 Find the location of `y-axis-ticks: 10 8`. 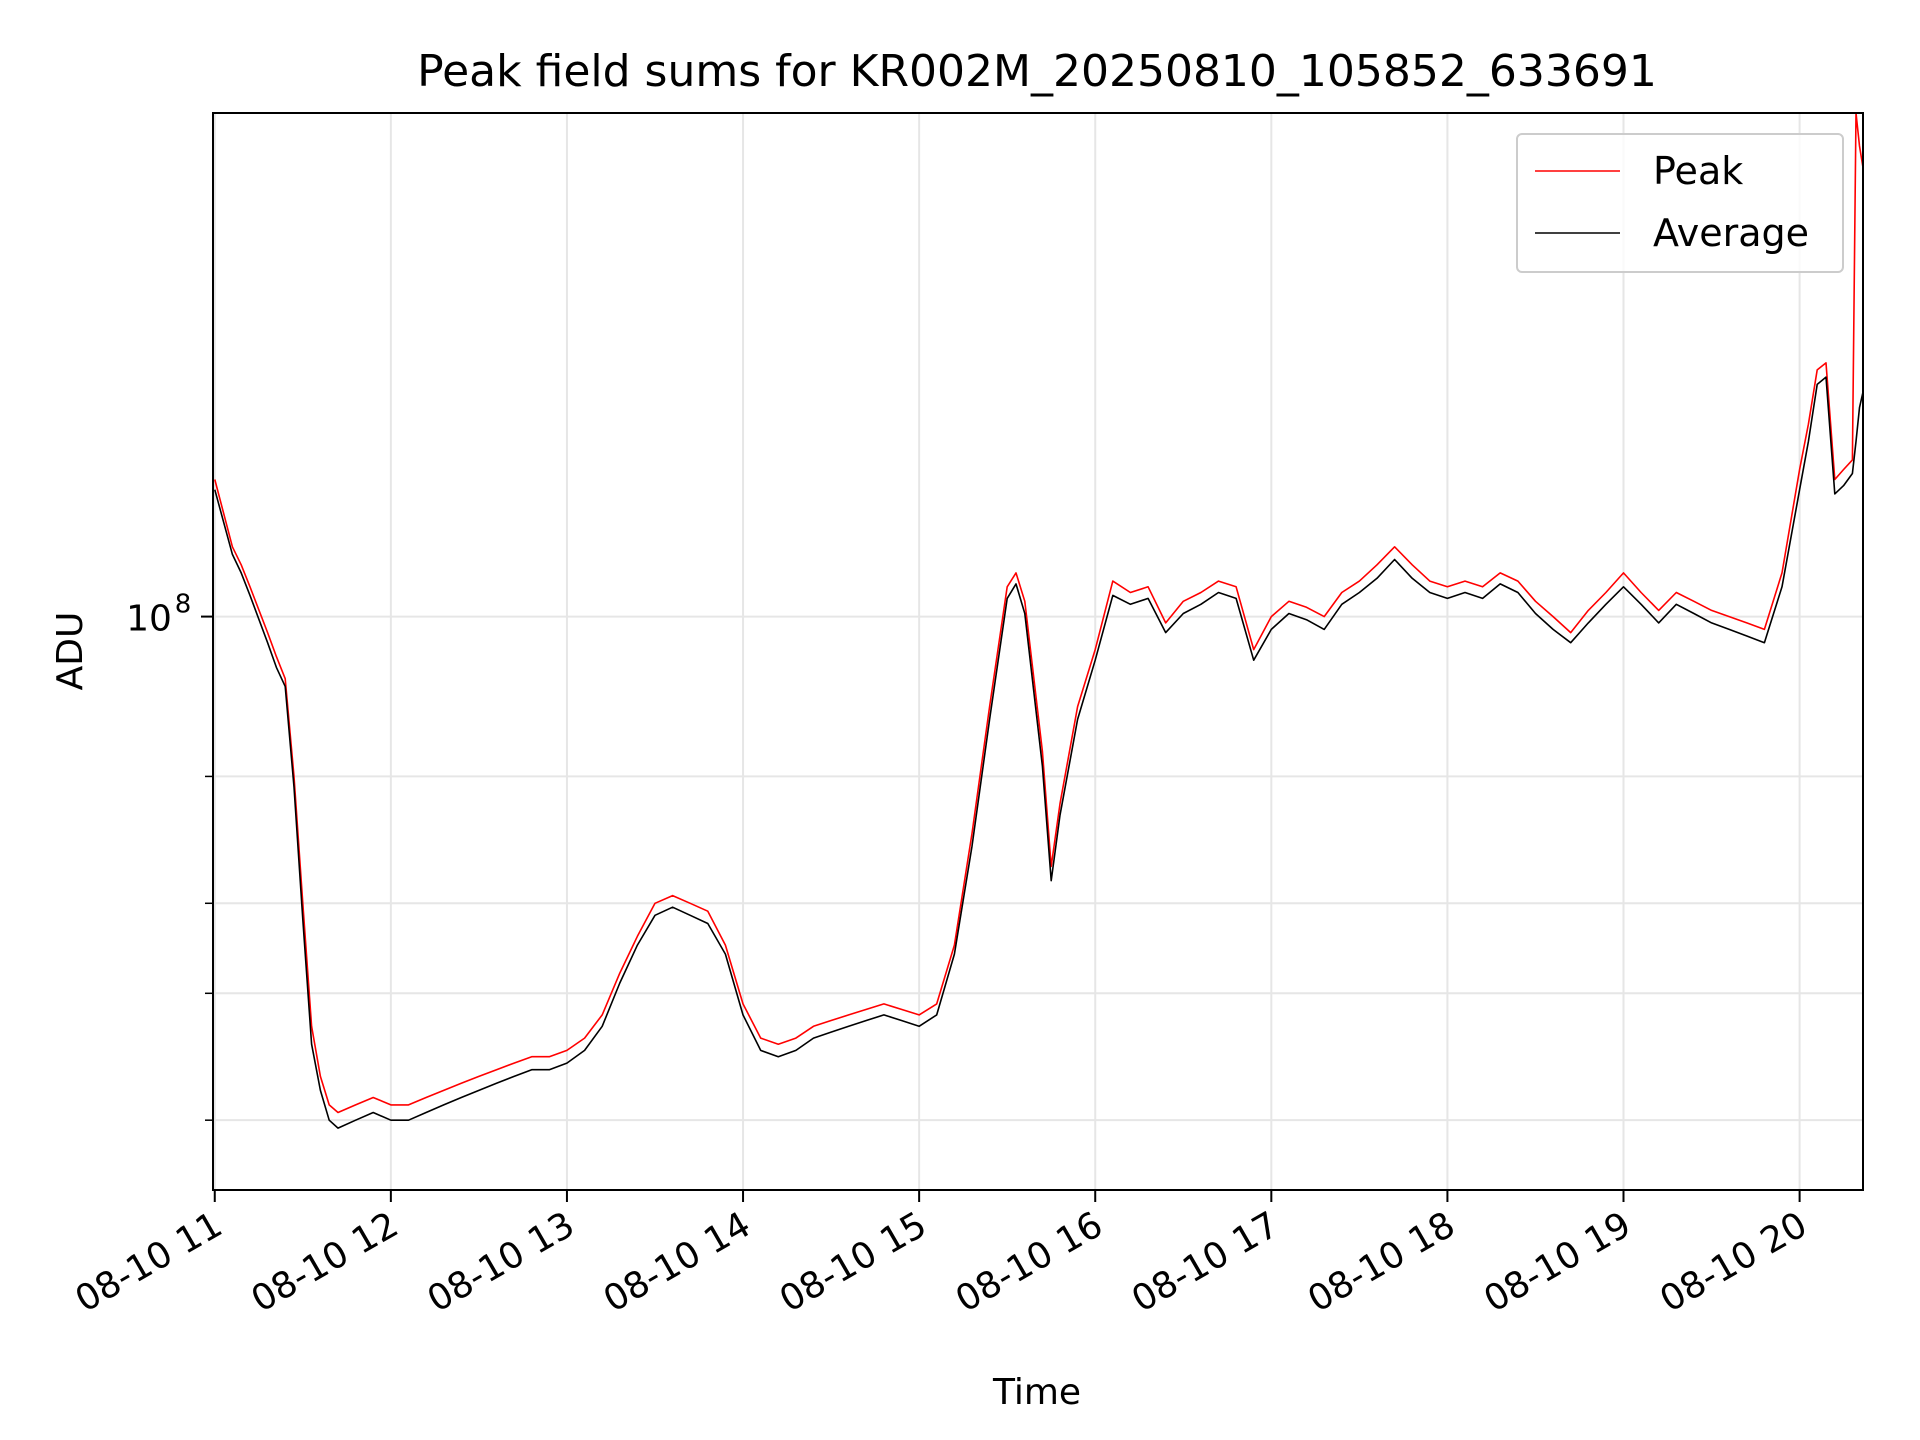

y-axis-ticks: 10 8 is located at coordinates (169, 855).